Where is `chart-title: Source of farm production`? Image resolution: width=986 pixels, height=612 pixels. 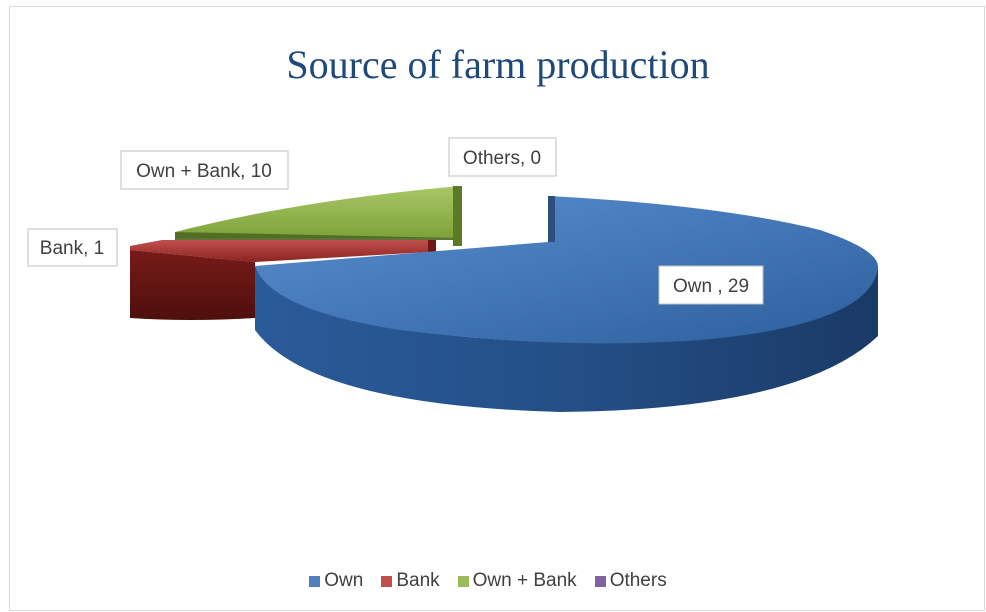 chart-title: Source of farm production is located at coordinates (498, 64).